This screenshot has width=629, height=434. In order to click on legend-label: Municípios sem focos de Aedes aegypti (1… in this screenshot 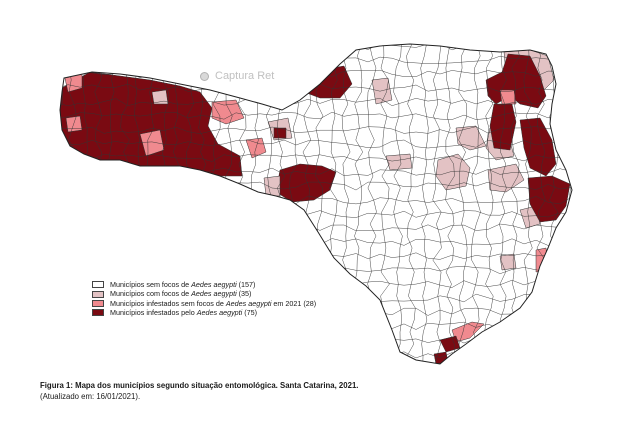, I will do `click(183, 284)`.